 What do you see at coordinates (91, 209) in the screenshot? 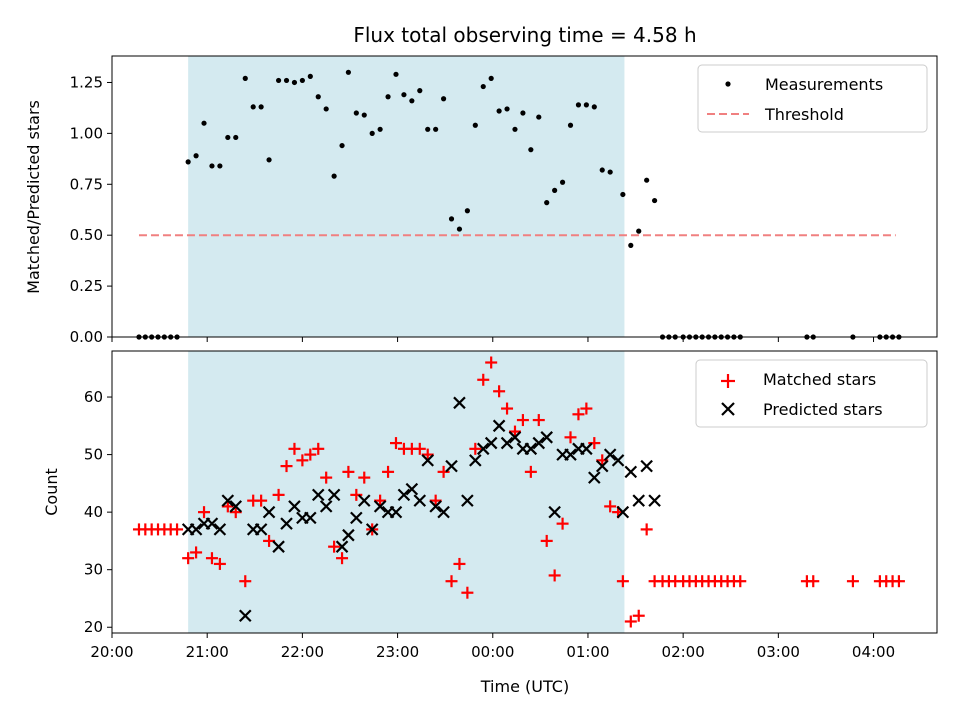
I see `top-y-axis: 0.00 0.25 0.50 0.75 1.00 1.25` at bounding box center [91, 209].